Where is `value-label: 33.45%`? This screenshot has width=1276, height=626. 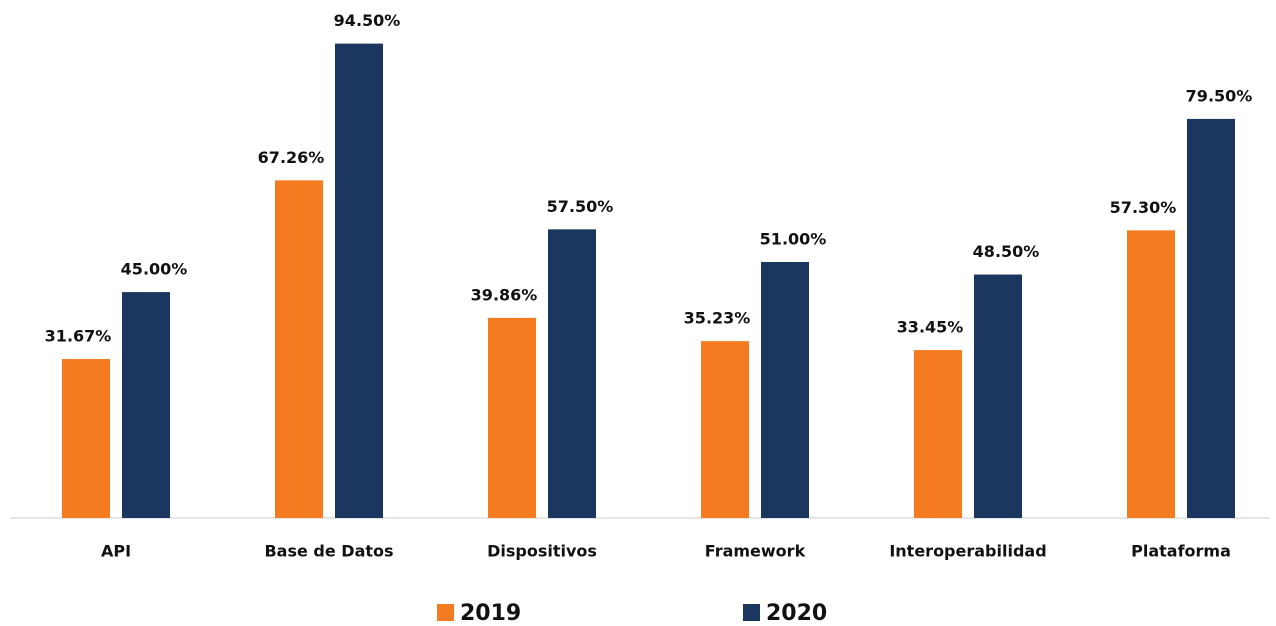 value-label: 33.45% is located at coordinates (930, 327).